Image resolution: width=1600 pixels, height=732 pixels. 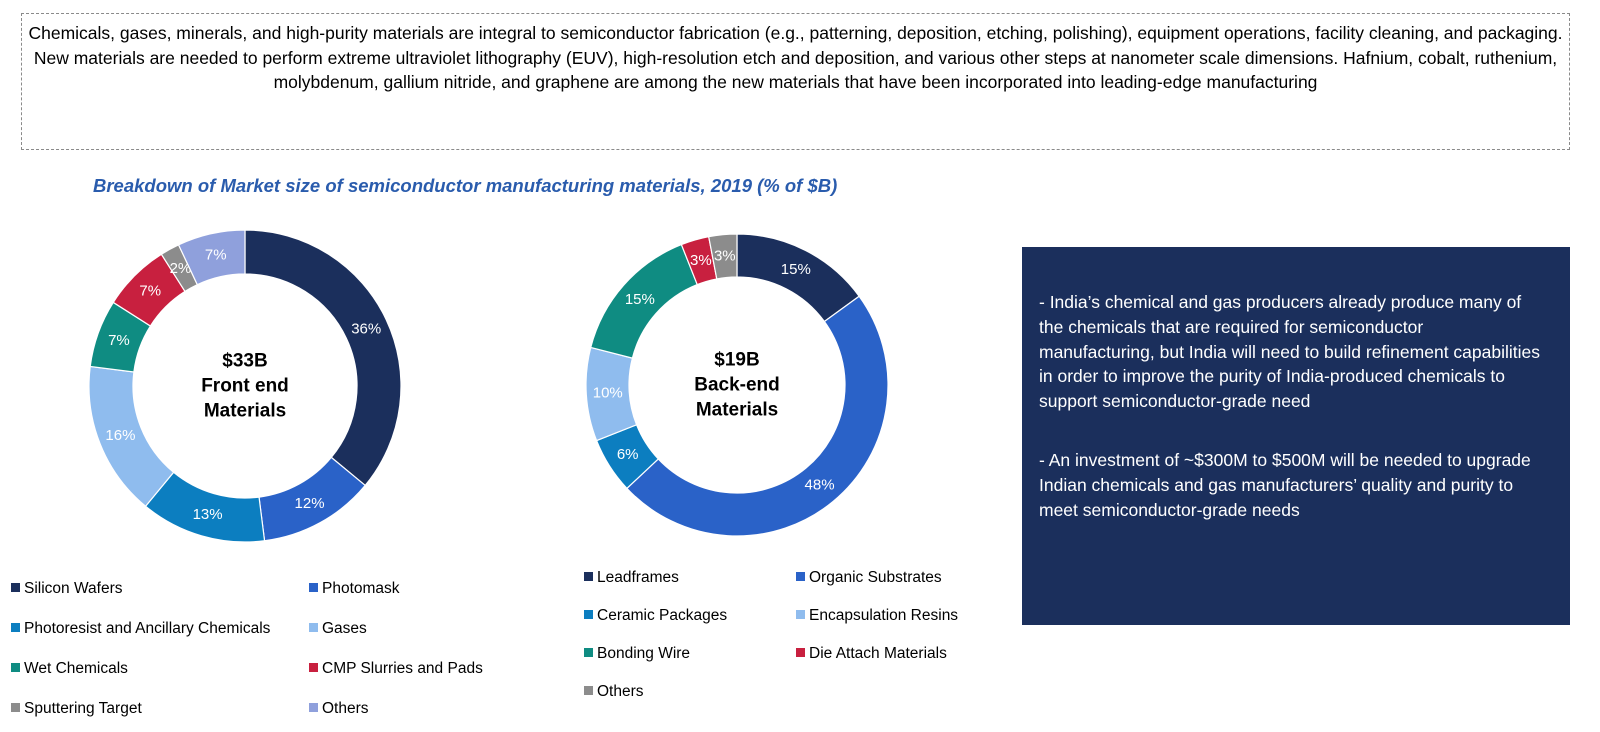 I want to click on legend-label: Photoresist and Ancillary Chemicals, so click(x=147, y=628).